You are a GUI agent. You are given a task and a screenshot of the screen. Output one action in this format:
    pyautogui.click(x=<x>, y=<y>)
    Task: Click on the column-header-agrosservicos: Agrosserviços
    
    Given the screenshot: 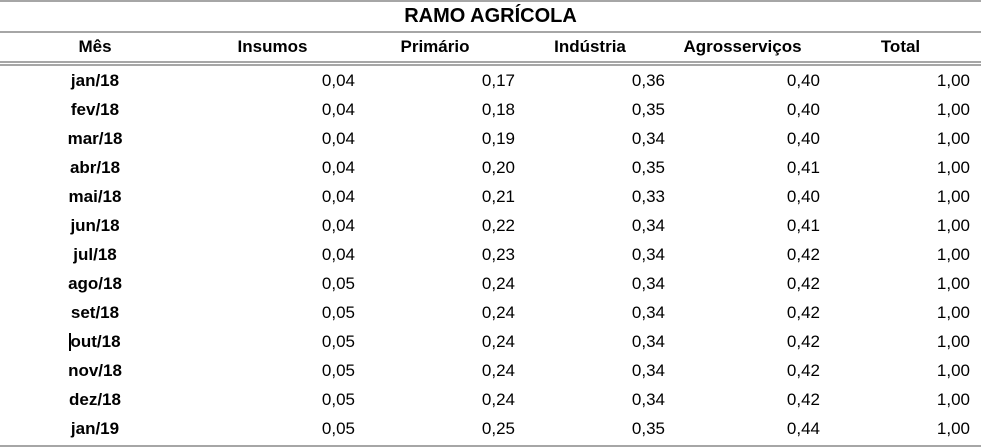 What is the action you would take?
    pyautogui.click(x=742, y=49)
    